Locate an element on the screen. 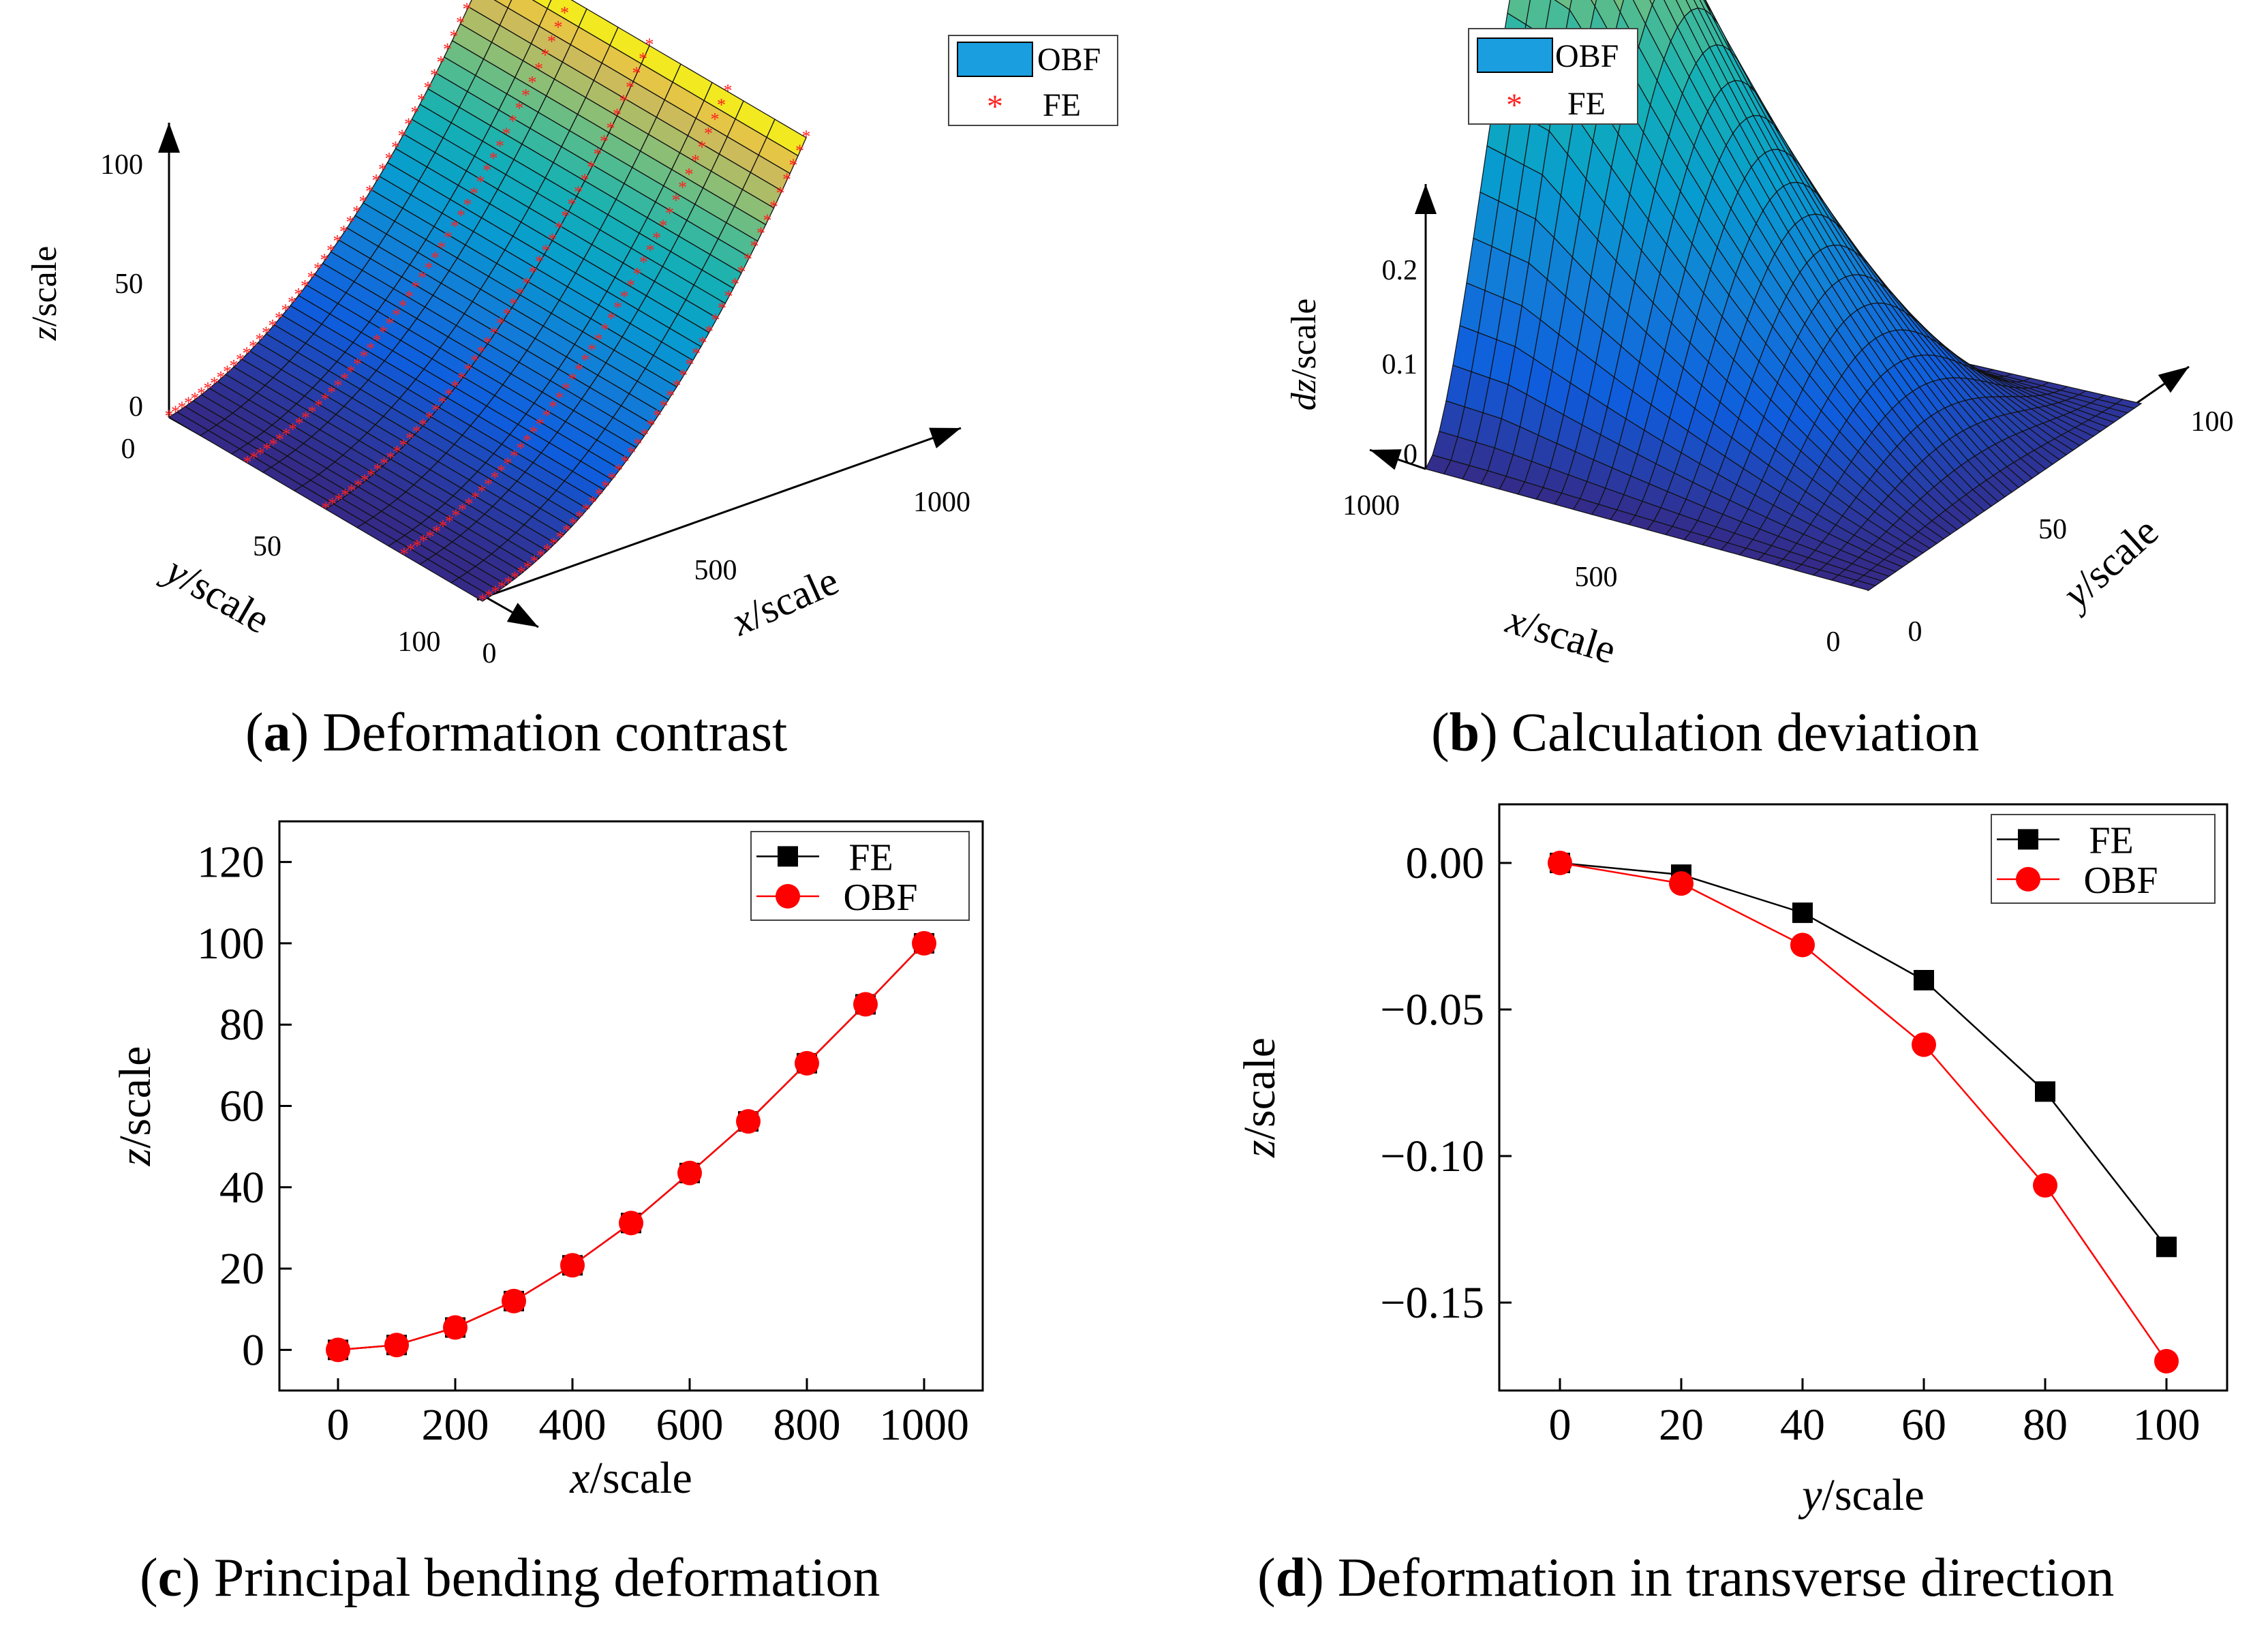 This screenshot has width=2268, height=1625. panel-b-legend: OBF * FE is located at coordinates (1553, 77).